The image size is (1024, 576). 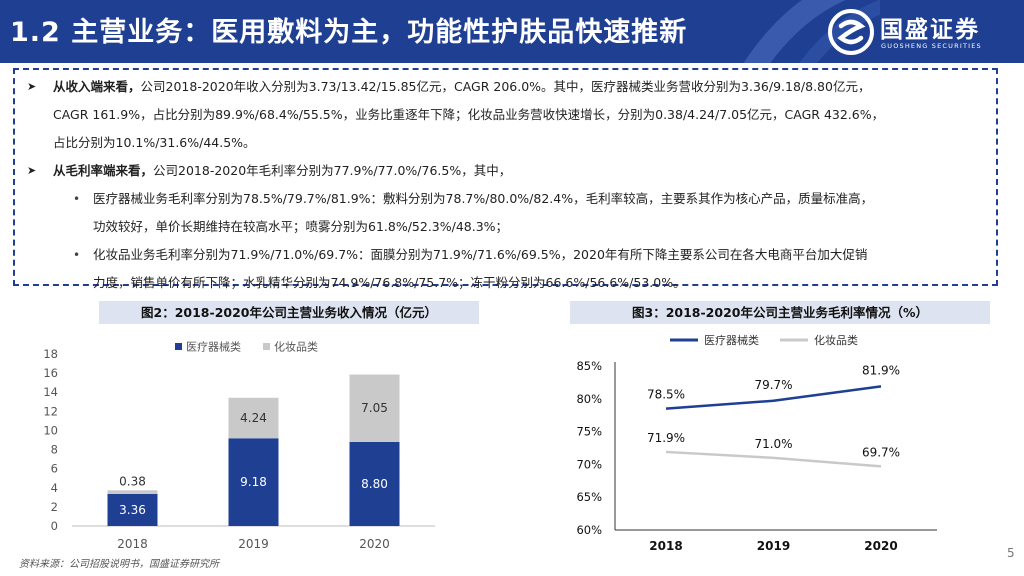 I want to click on y-tick-label: 75%, so click(x=589, y=432).